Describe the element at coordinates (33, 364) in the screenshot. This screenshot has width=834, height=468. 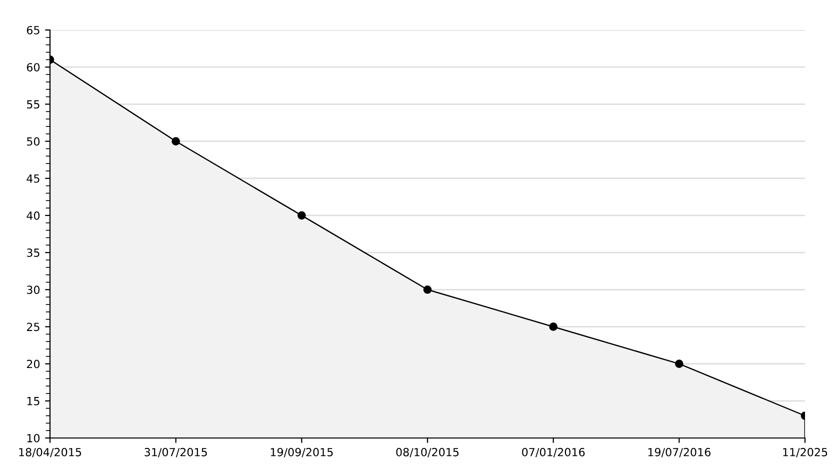
I see `y-tick-label: 20` at that location.